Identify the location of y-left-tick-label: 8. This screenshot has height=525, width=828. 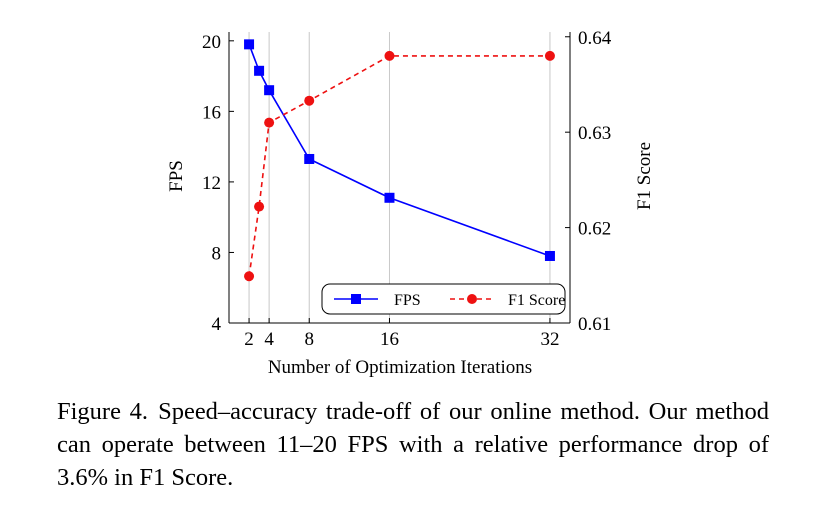
(217, 253).